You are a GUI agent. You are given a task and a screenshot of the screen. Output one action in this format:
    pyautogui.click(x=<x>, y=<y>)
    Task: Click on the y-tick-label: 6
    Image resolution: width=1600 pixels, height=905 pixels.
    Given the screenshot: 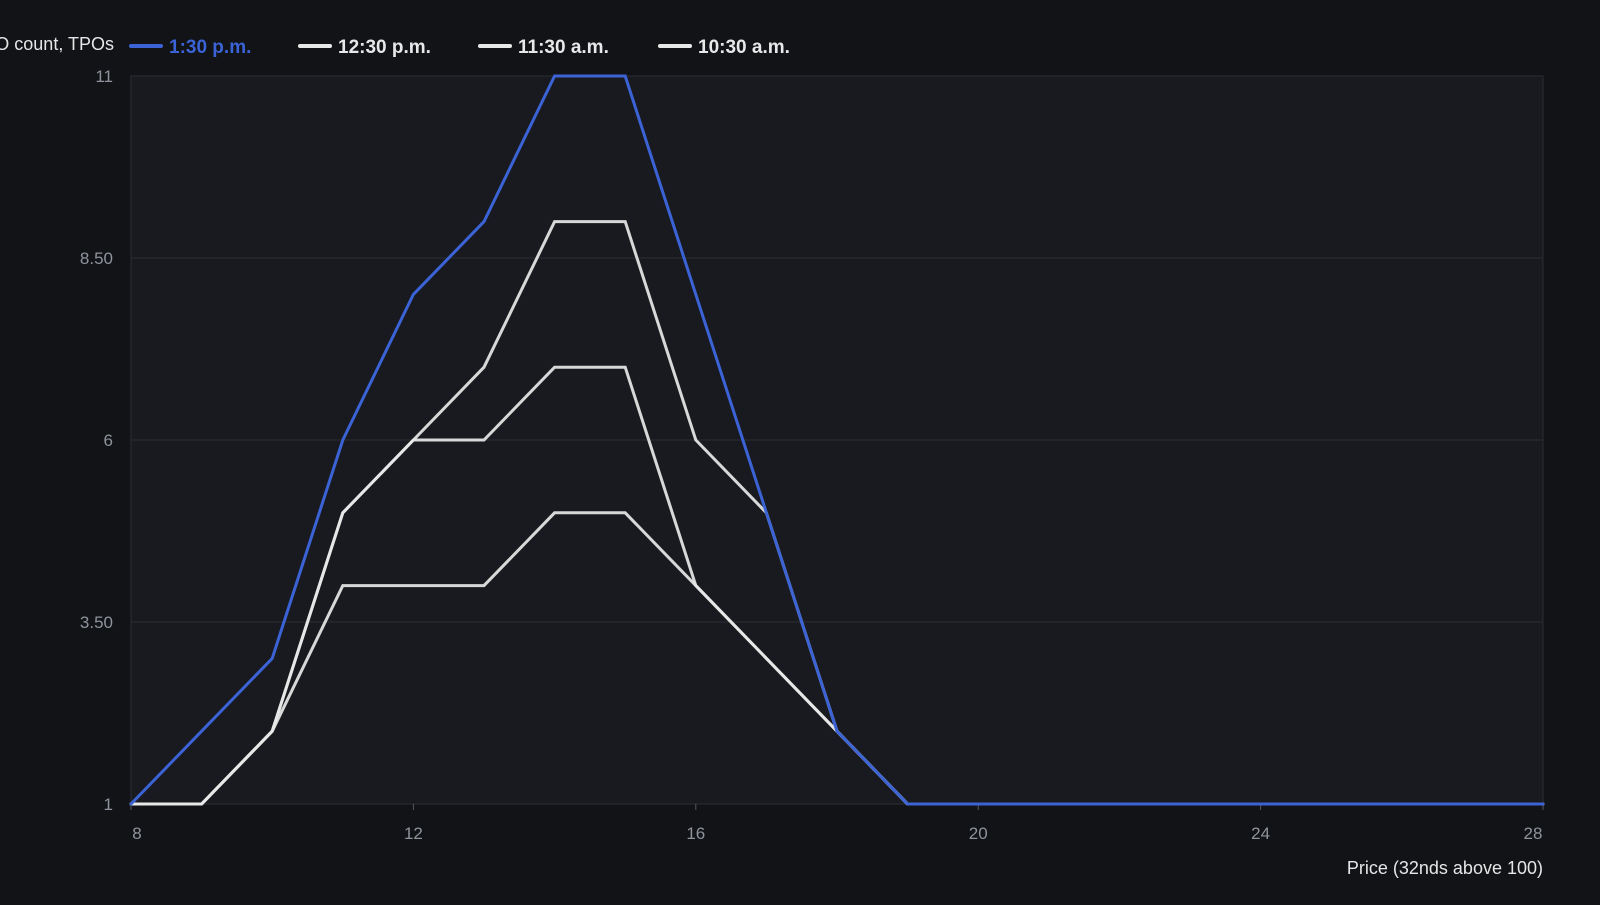 What is the action you would take?
    pyautogui.click(x=108, y=440)
    